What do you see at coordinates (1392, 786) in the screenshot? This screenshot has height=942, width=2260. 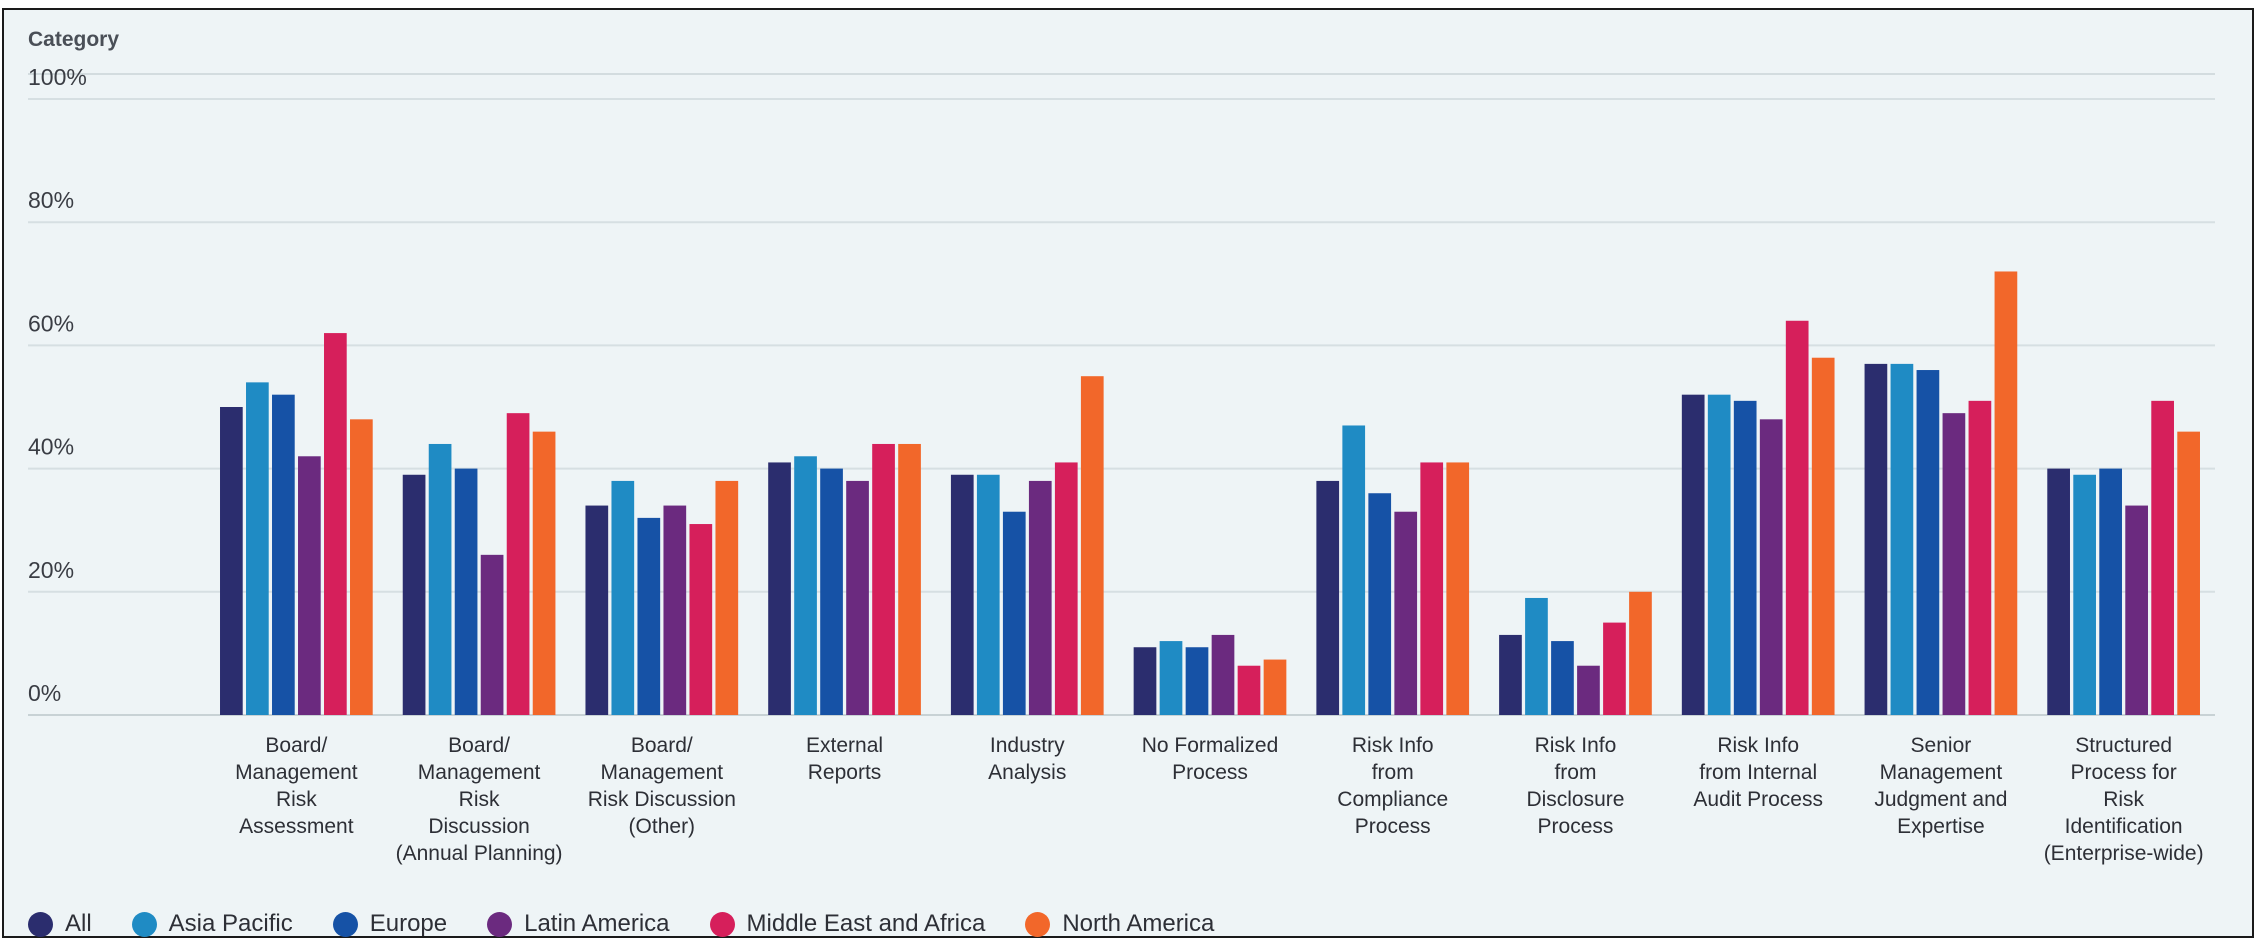 I see `x-tick-label: Risk Info from Compliance Process` at bounding box center [1392, 786].